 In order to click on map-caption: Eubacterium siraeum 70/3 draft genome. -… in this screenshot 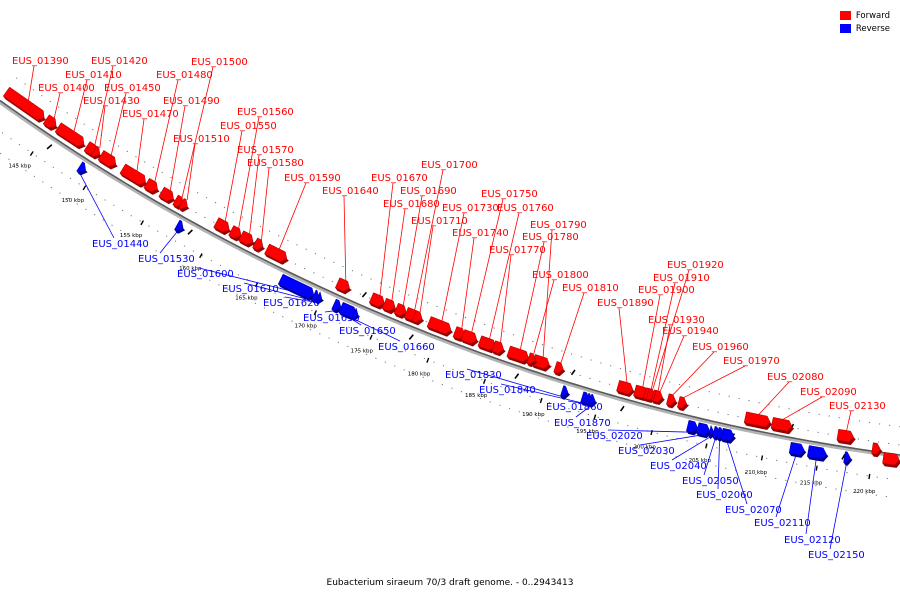, I will do `click(450, 583)`.